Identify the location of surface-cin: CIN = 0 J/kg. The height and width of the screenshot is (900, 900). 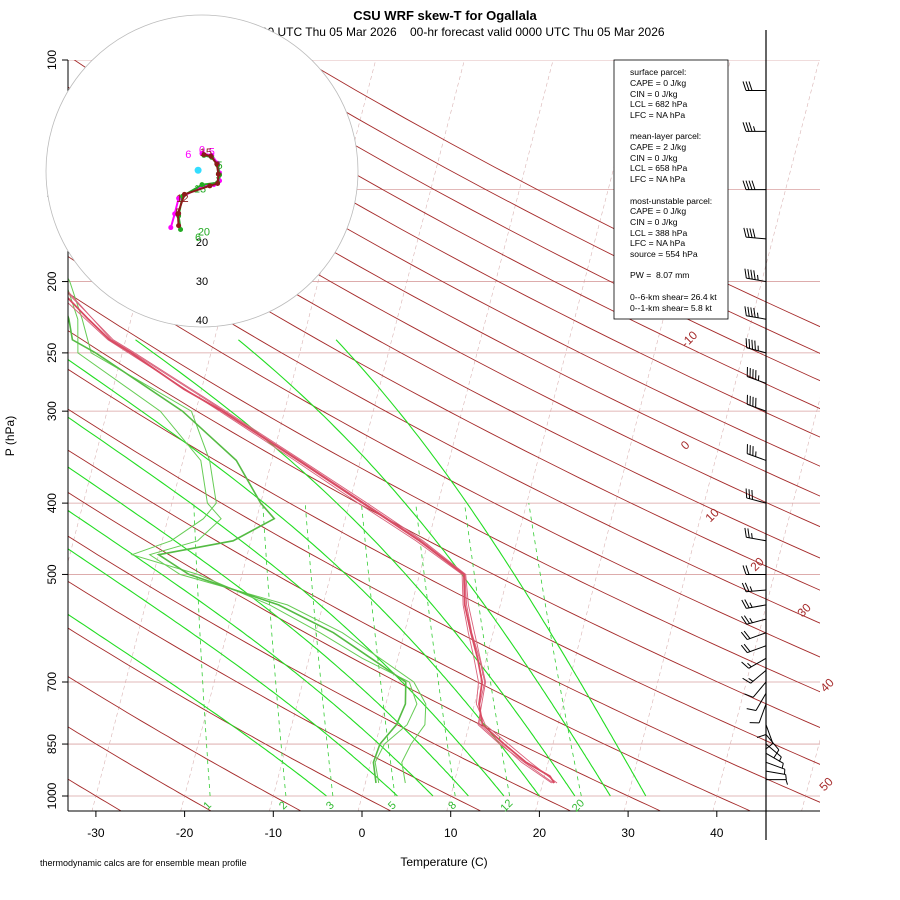
(654, 94).